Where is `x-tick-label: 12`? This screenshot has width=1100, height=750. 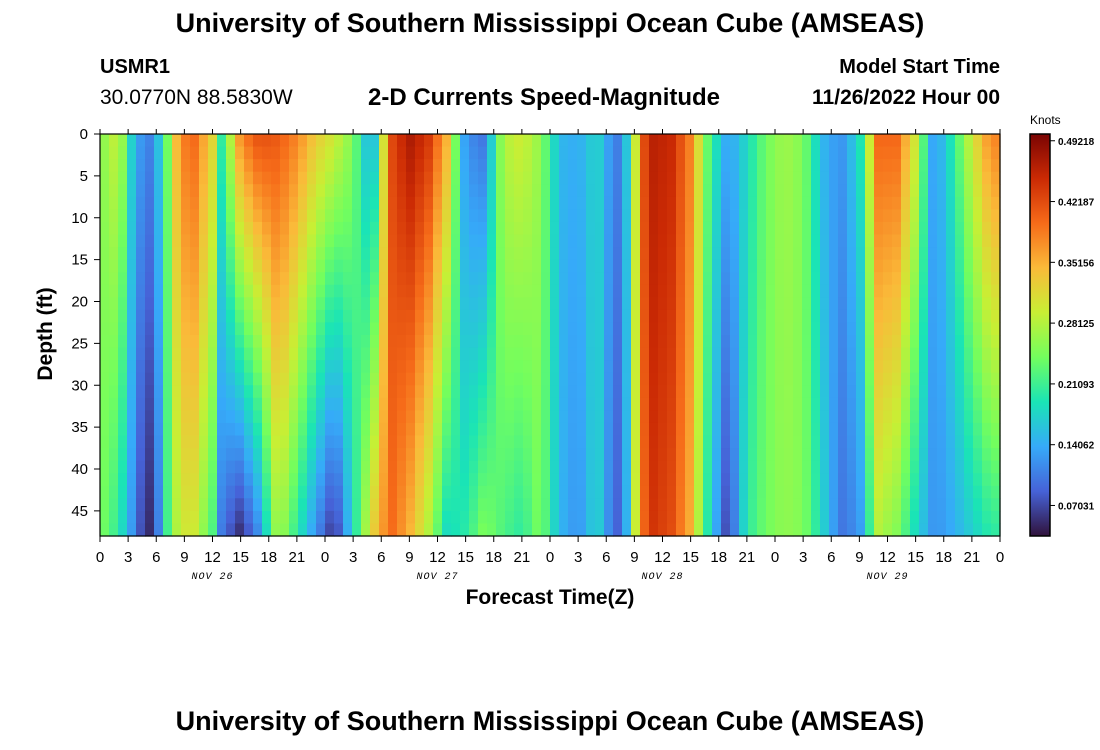
x-tick-label: 12 is located at coordinates (212, 557).